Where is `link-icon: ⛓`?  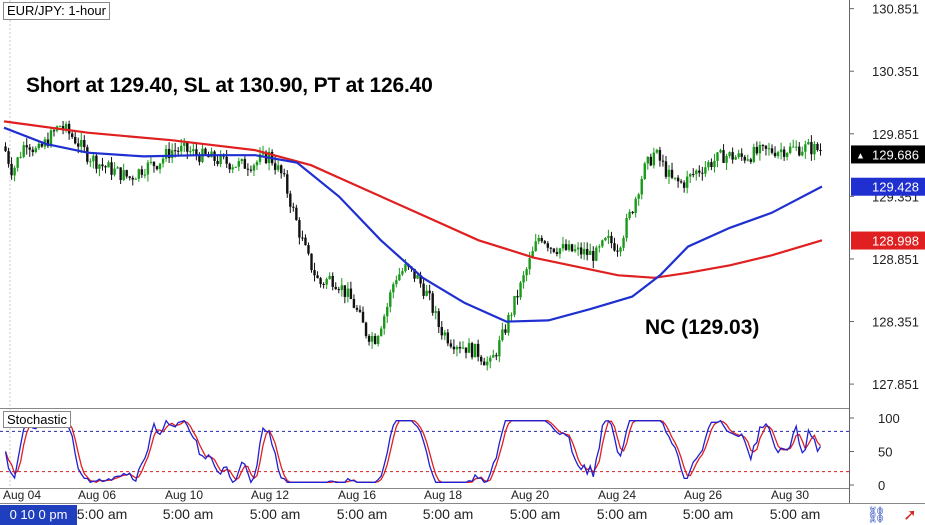 link-icon: ⛓ is located at coordinates (876, 514).